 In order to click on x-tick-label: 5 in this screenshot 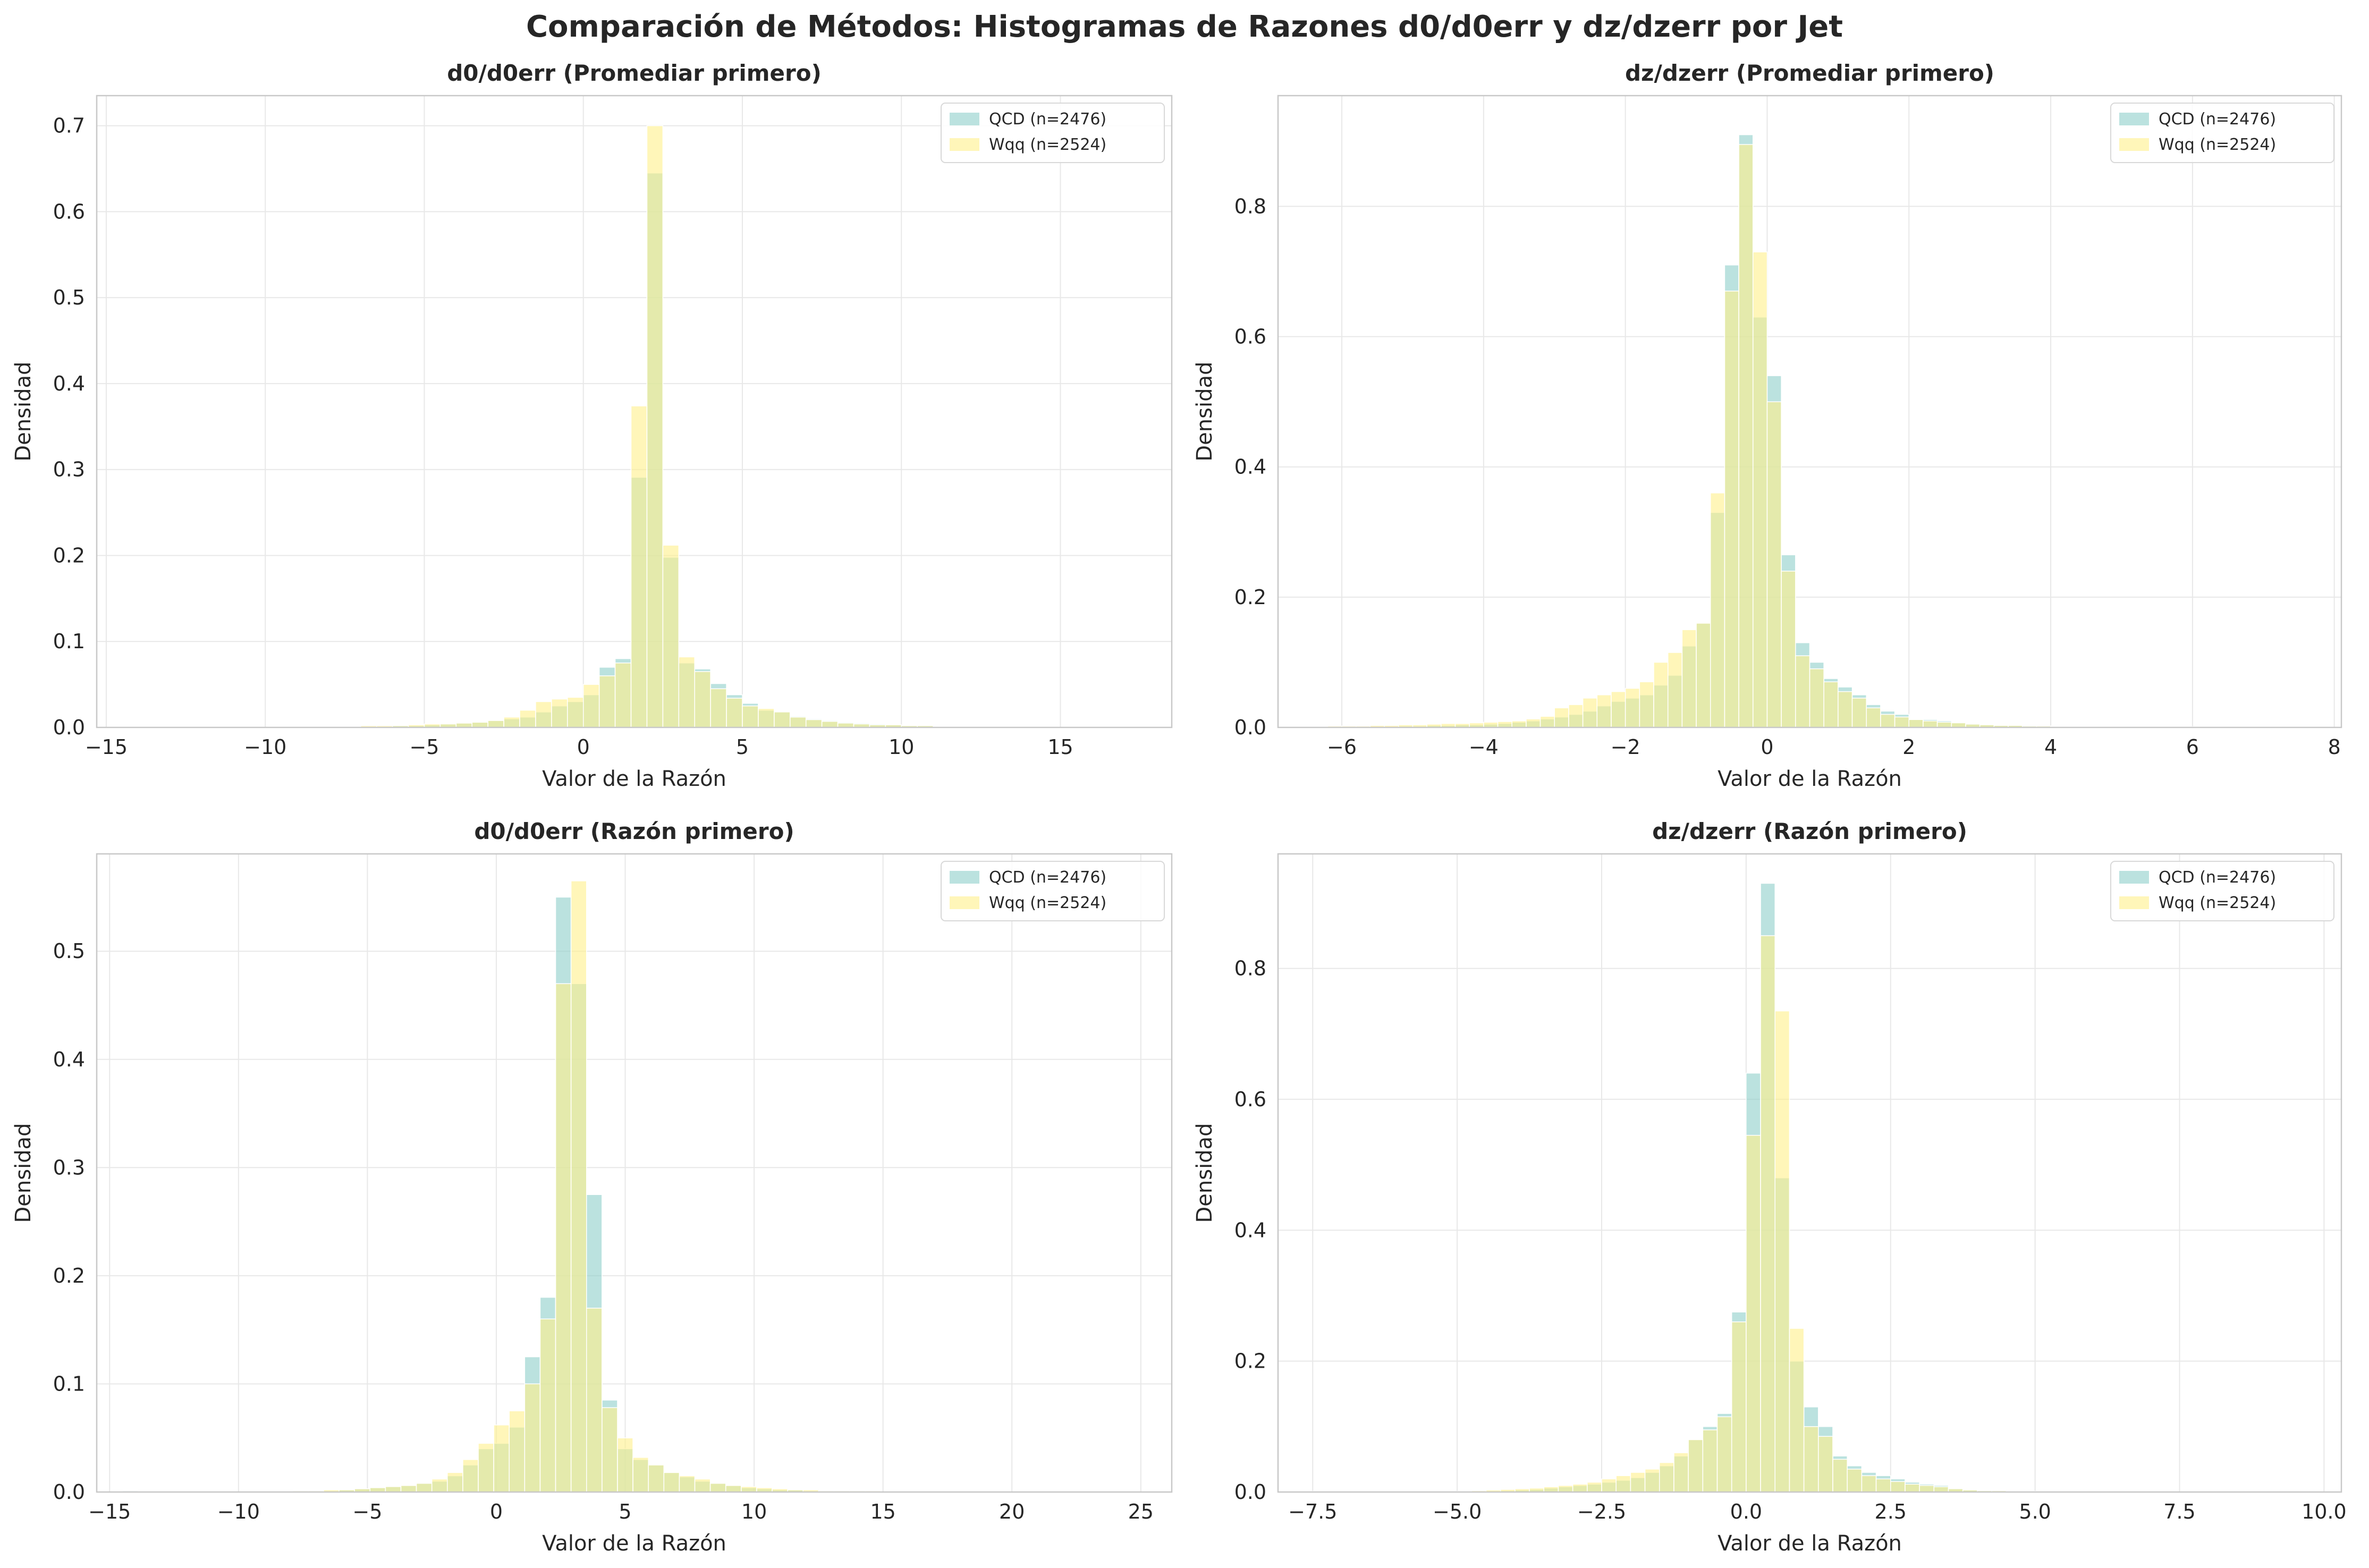, I will do `click(742, 747)`.